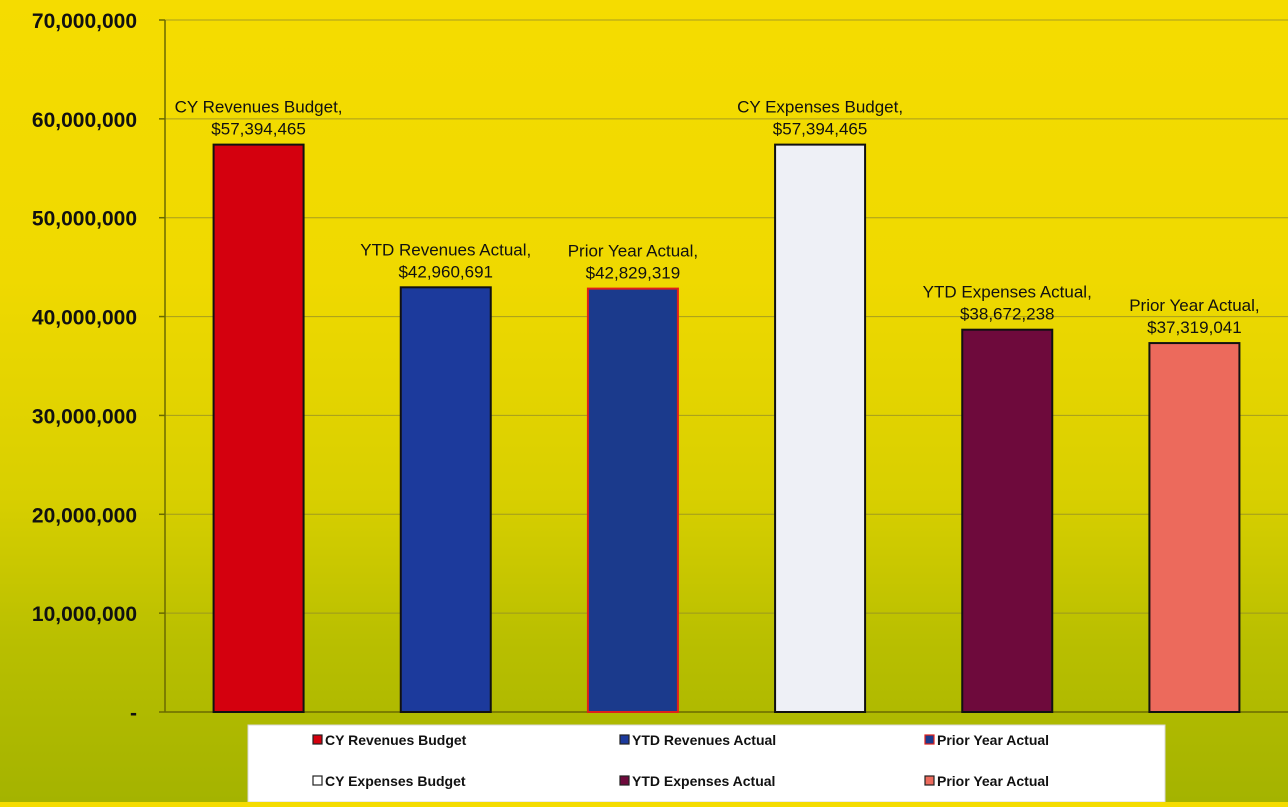 This screenshot has height=807, width=1288. Describe the element at coordinates (820, 107) in the screenshot. I see `data-label-category: CY Expenses Budget,` at that location.